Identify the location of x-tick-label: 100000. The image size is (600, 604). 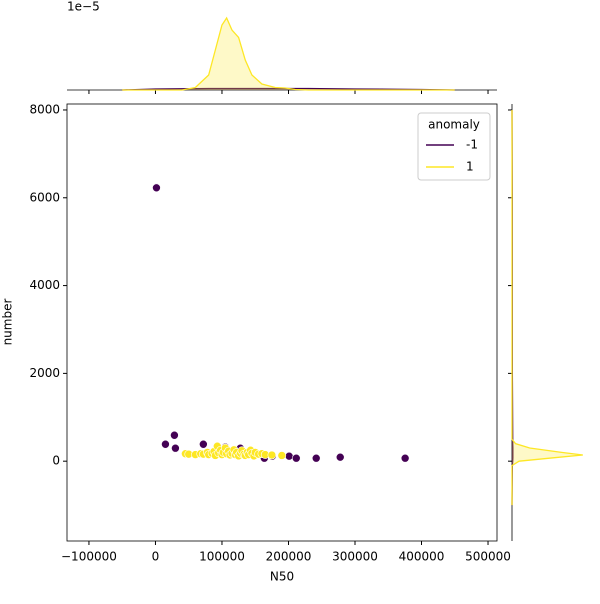
(222, 557).